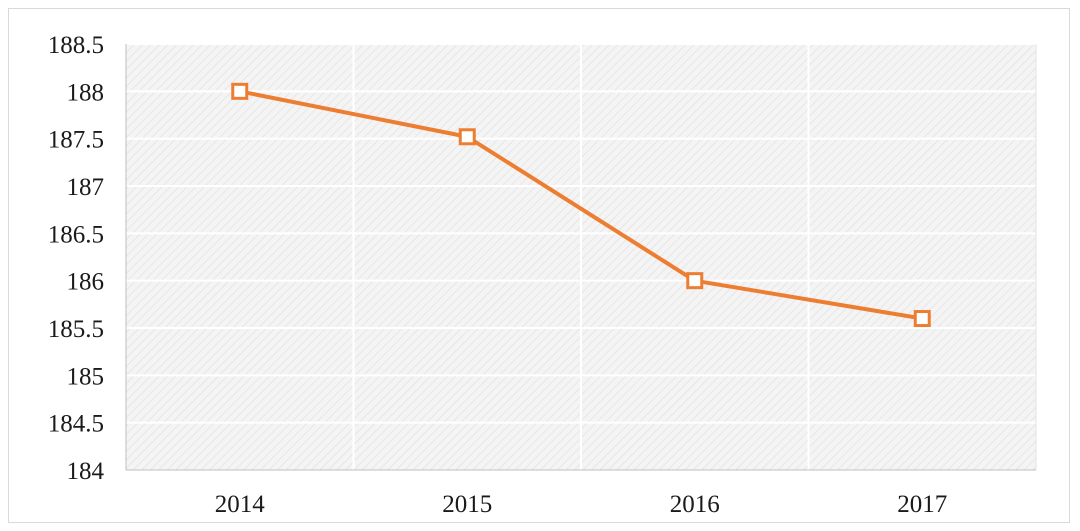  I want to click on y-tick-label: 184, so click(86, 471).